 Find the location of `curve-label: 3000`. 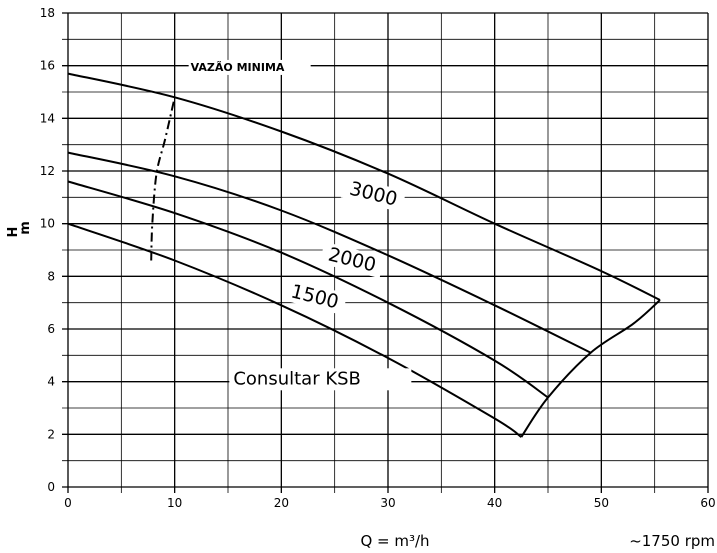

curve-label: 3000 is located at coordinates (373, 194).